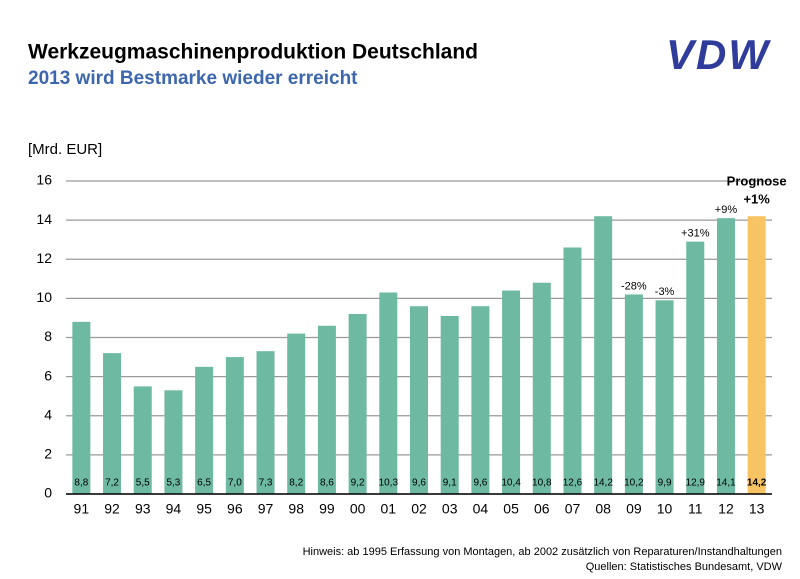  Describe the element at coordinates (48, 414) in the screenshot. I see `y-tick-label: 4` at that location.